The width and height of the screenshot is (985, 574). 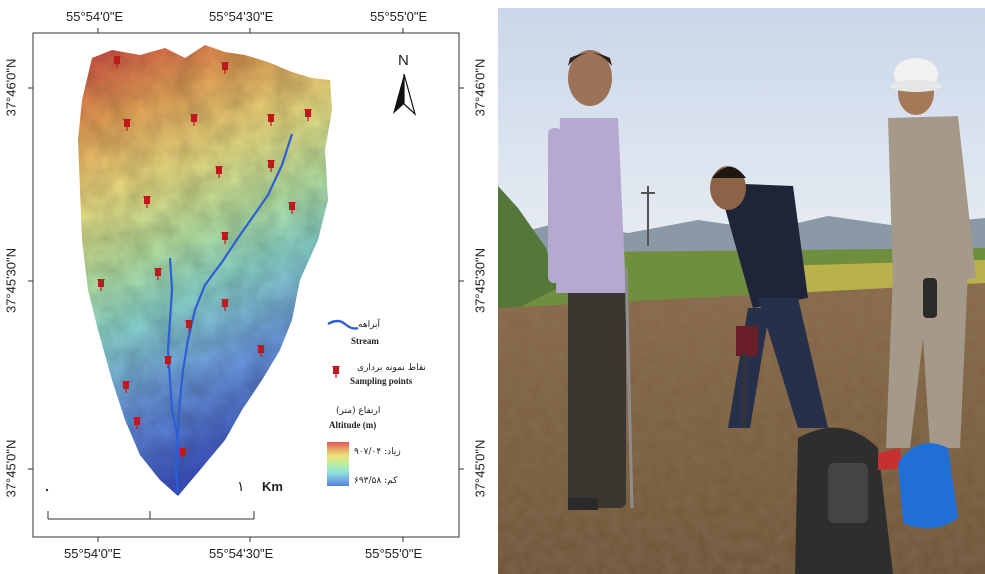 I want to click on legend-stream-symbol, so click(x=343, y=324).